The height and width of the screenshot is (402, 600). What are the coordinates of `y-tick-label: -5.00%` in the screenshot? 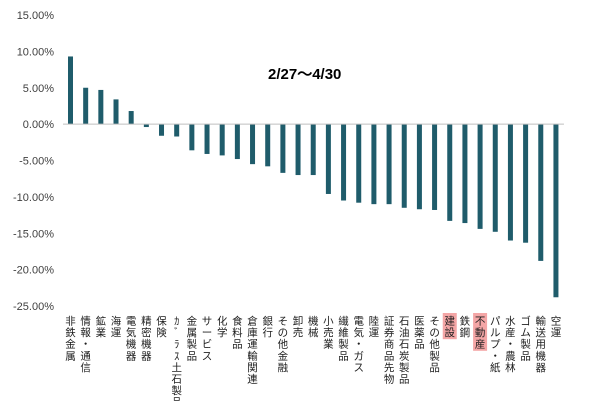 It's located at (36, 162).